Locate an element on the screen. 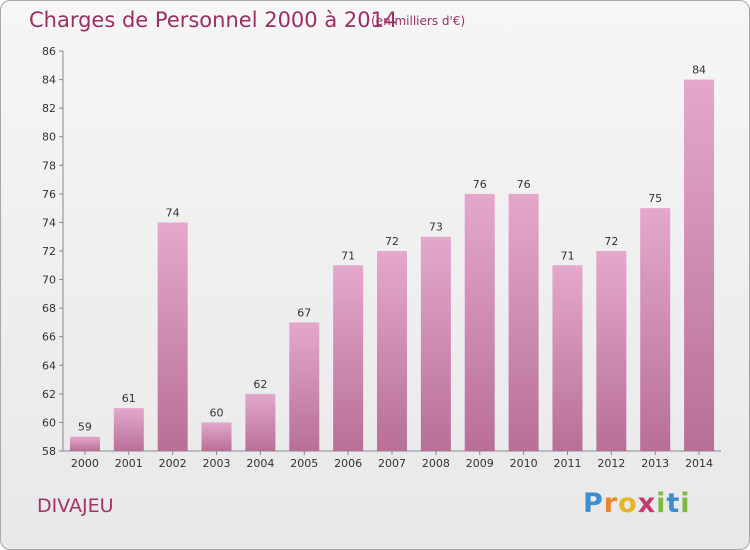 Image resolution: width=750 pixels, height=550 pixels. logo-letter: x is located at coordinates (647, 503).